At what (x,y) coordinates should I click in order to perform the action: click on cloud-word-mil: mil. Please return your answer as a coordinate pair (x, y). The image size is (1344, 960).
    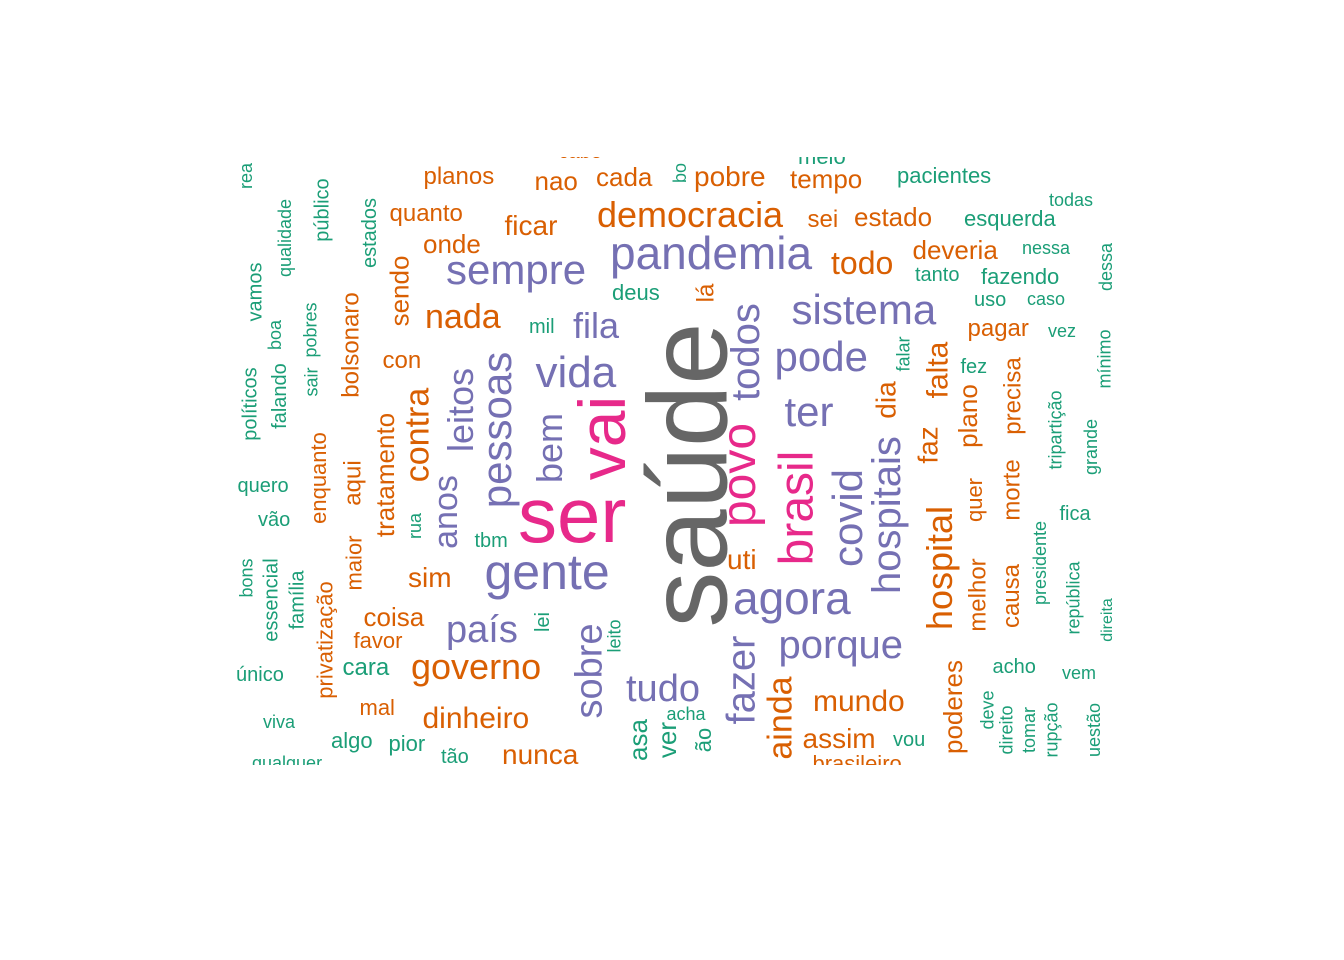
    Looking at the image, I should click on (542, 327).